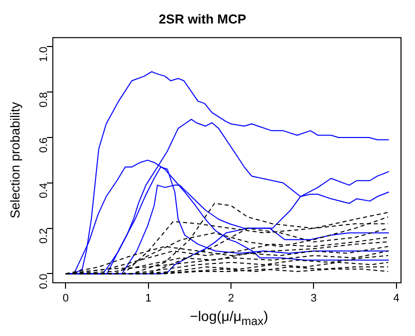 The width and height of the screenshot is (415, 336). I want to click on x-tick-label: 0, so click(65, 298).